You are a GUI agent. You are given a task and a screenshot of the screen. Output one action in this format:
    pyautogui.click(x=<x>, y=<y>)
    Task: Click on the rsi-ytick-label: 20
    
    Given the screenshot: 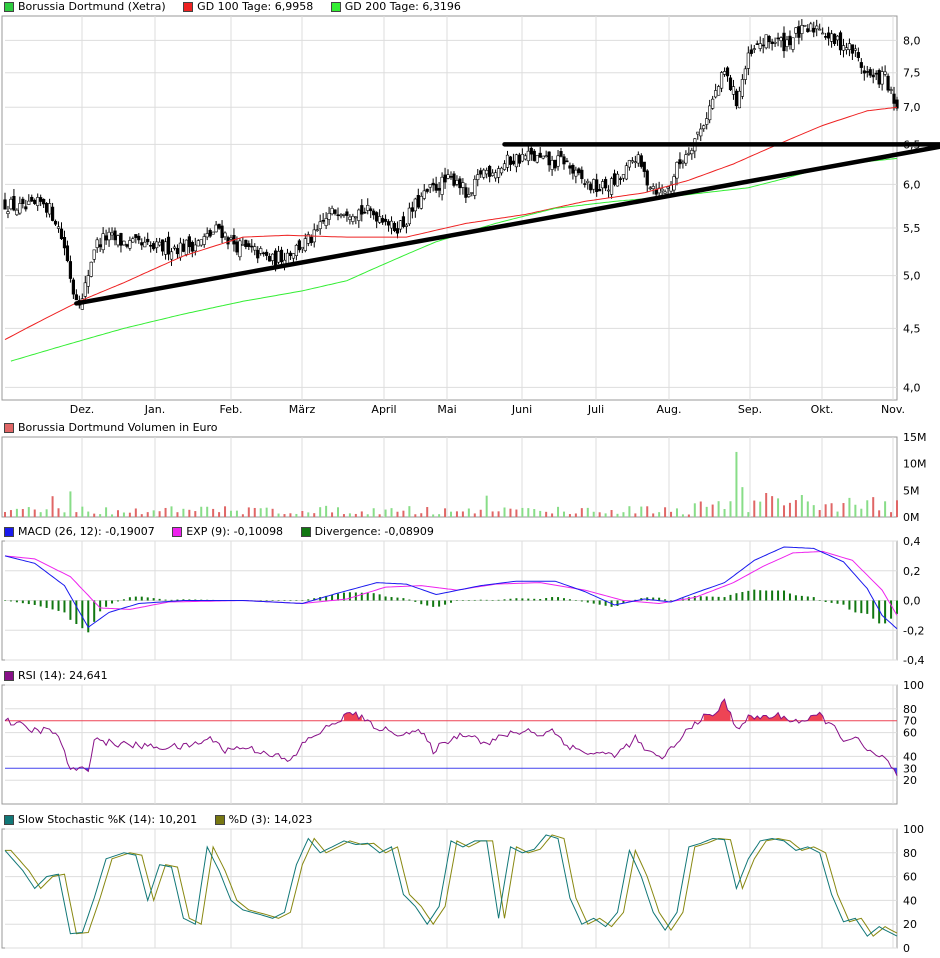 What is the action you would take?
    pyautogui.click(x=910, y=780)
    